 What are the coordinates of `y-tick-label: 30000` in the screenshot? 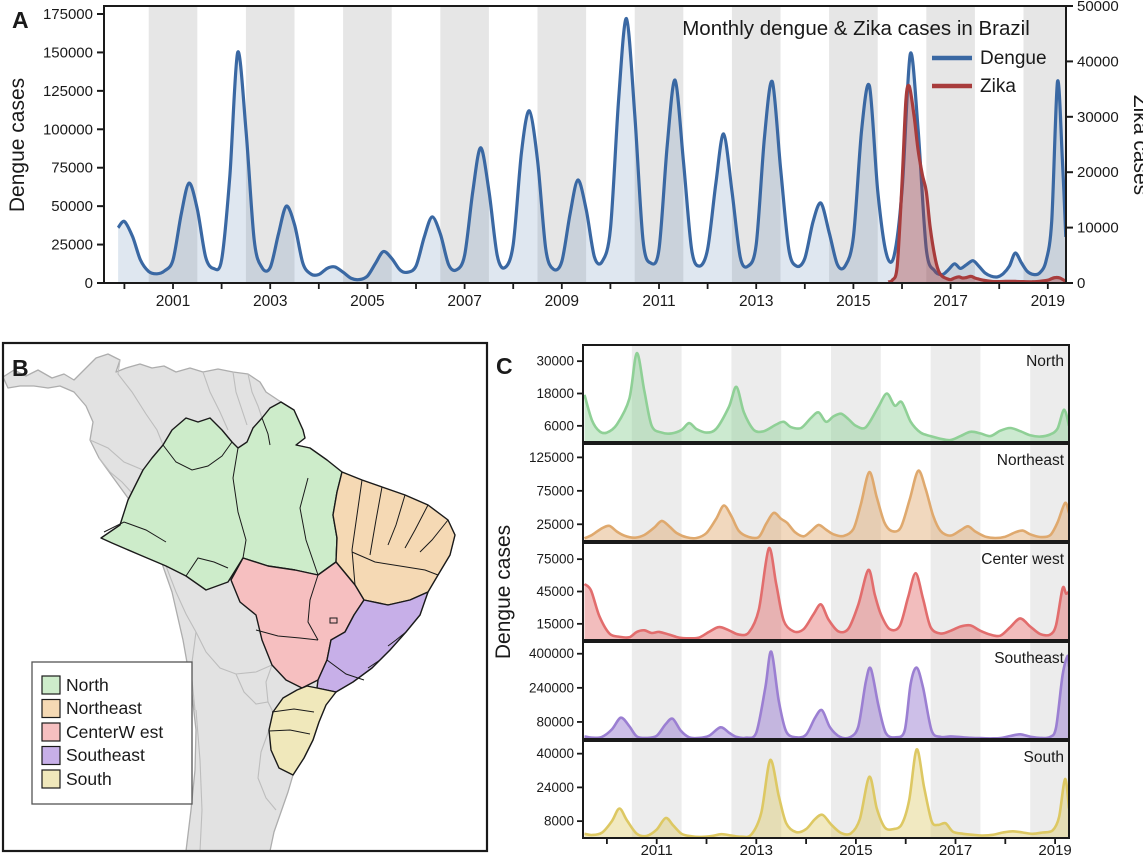 It's located at (555, 361).